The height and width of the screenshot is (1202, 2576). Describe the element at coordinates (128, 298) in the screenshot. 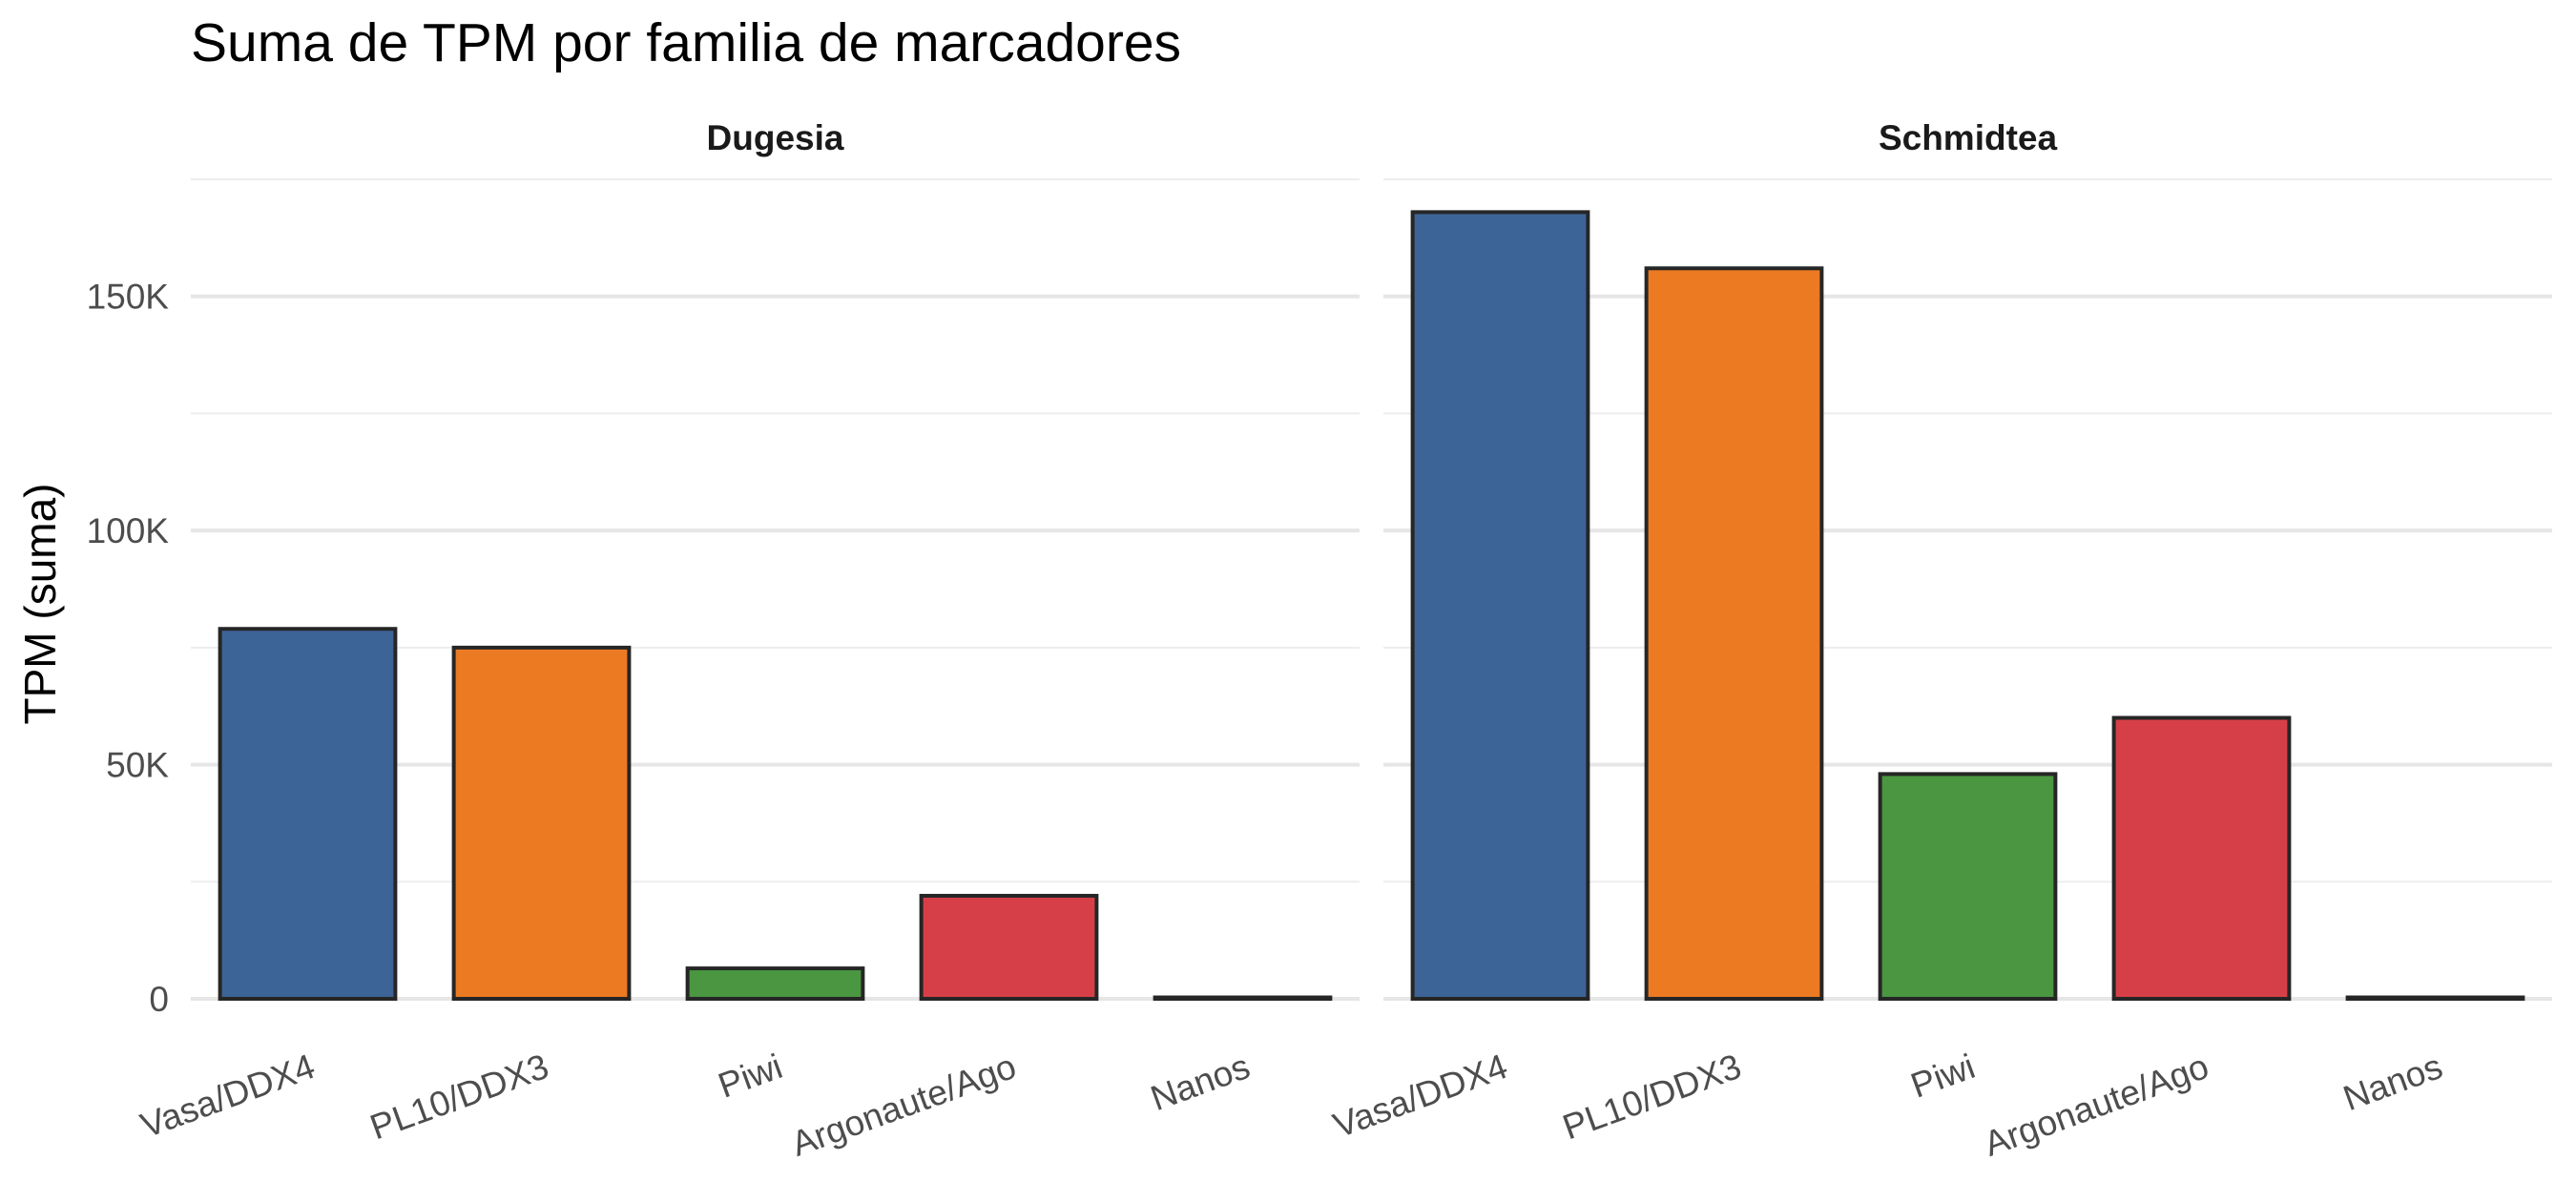

I see `y-tick-label: 150K` at that location.